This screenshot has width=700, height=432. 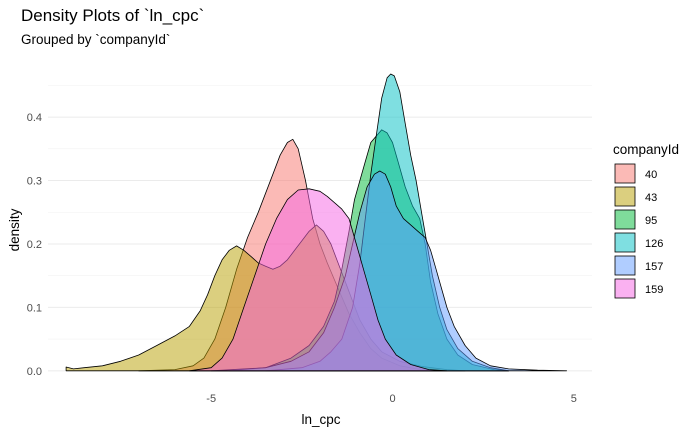 What do you see at coordinates (654, 267) in the screenshot?
I see `legend-label-157: 157` at bounding box center [654, 267].